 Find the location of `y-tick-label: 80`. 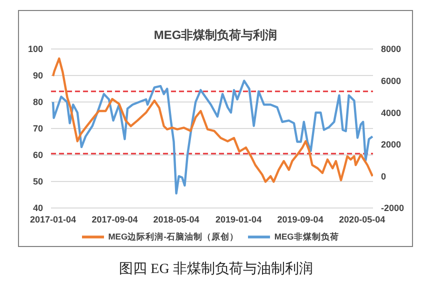

y-tick-label: 80 is located at coordinates (37, 102).